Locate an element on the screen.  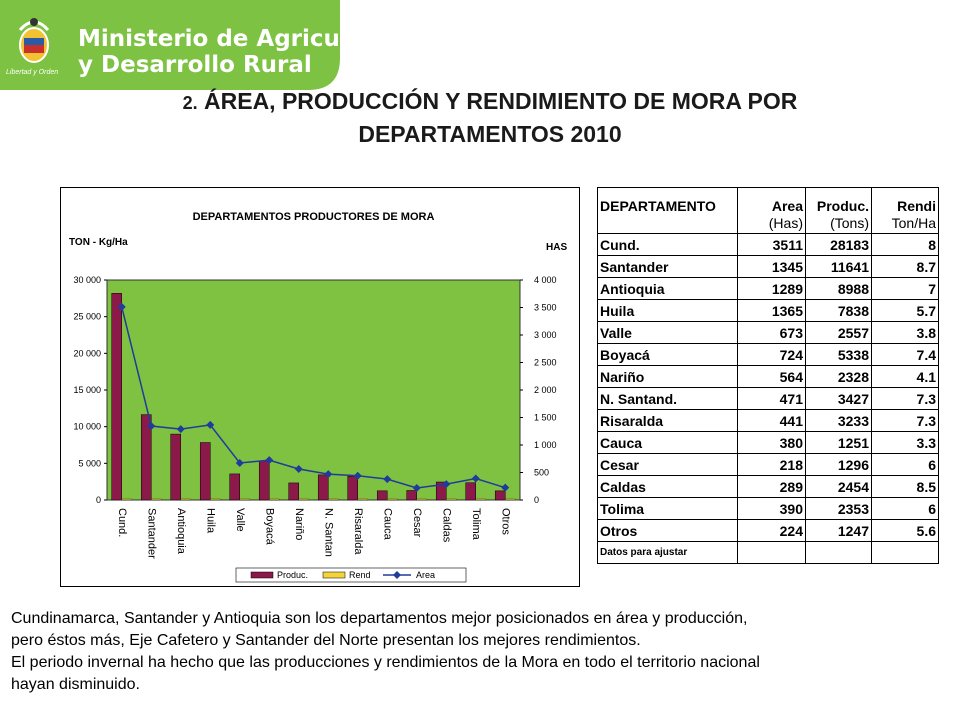
table-cell: Nariño is located at coordinates (667, 376).